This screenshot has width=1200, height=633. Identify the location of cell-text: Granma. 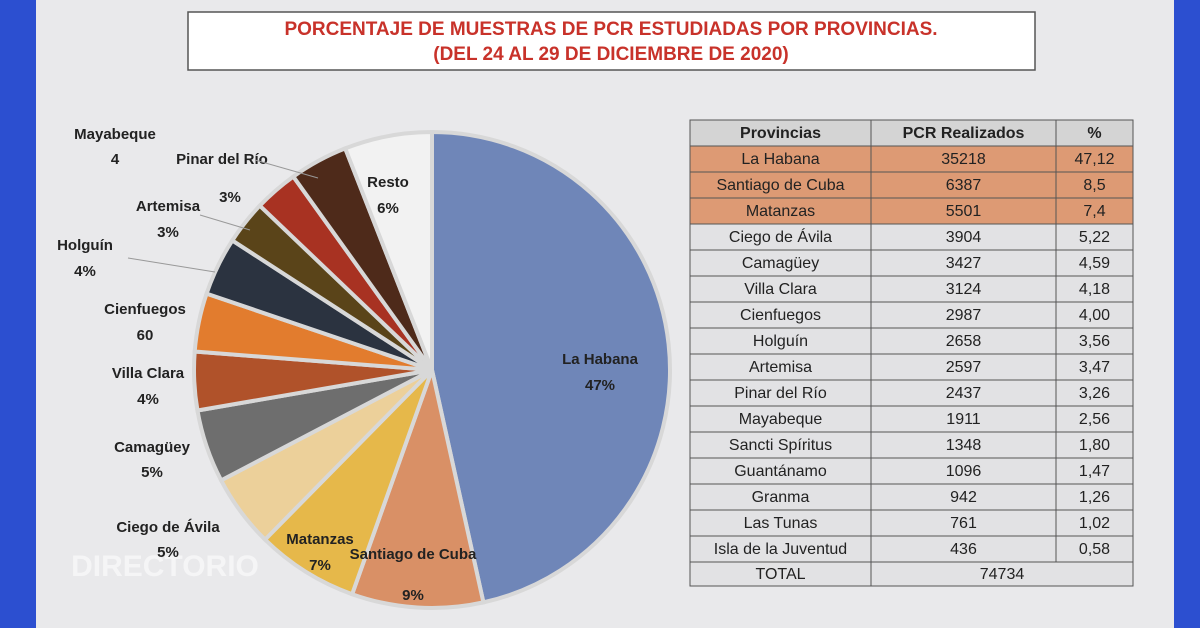
(781, 497).